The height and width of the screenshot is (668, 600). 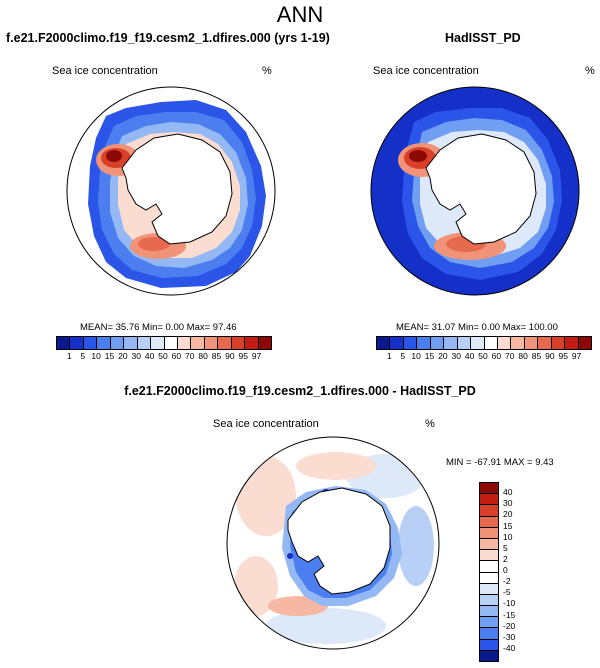 What do you see at coordinates (505, 570) in the screenshot?
I see `colorbar-tick-label: 0` at bounding box center [505, 570].